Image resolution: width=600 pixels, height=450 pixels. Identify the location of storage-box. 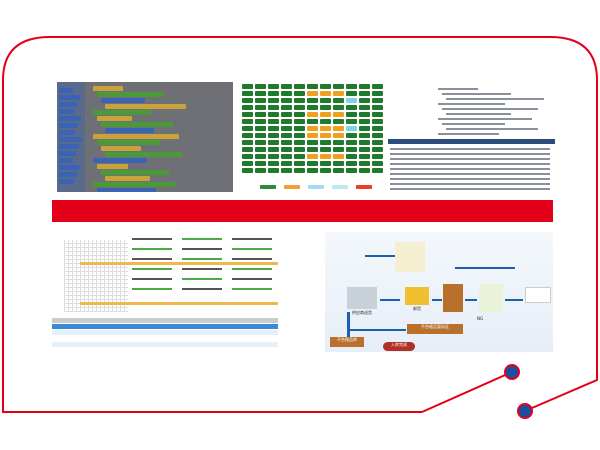
(453, 298).